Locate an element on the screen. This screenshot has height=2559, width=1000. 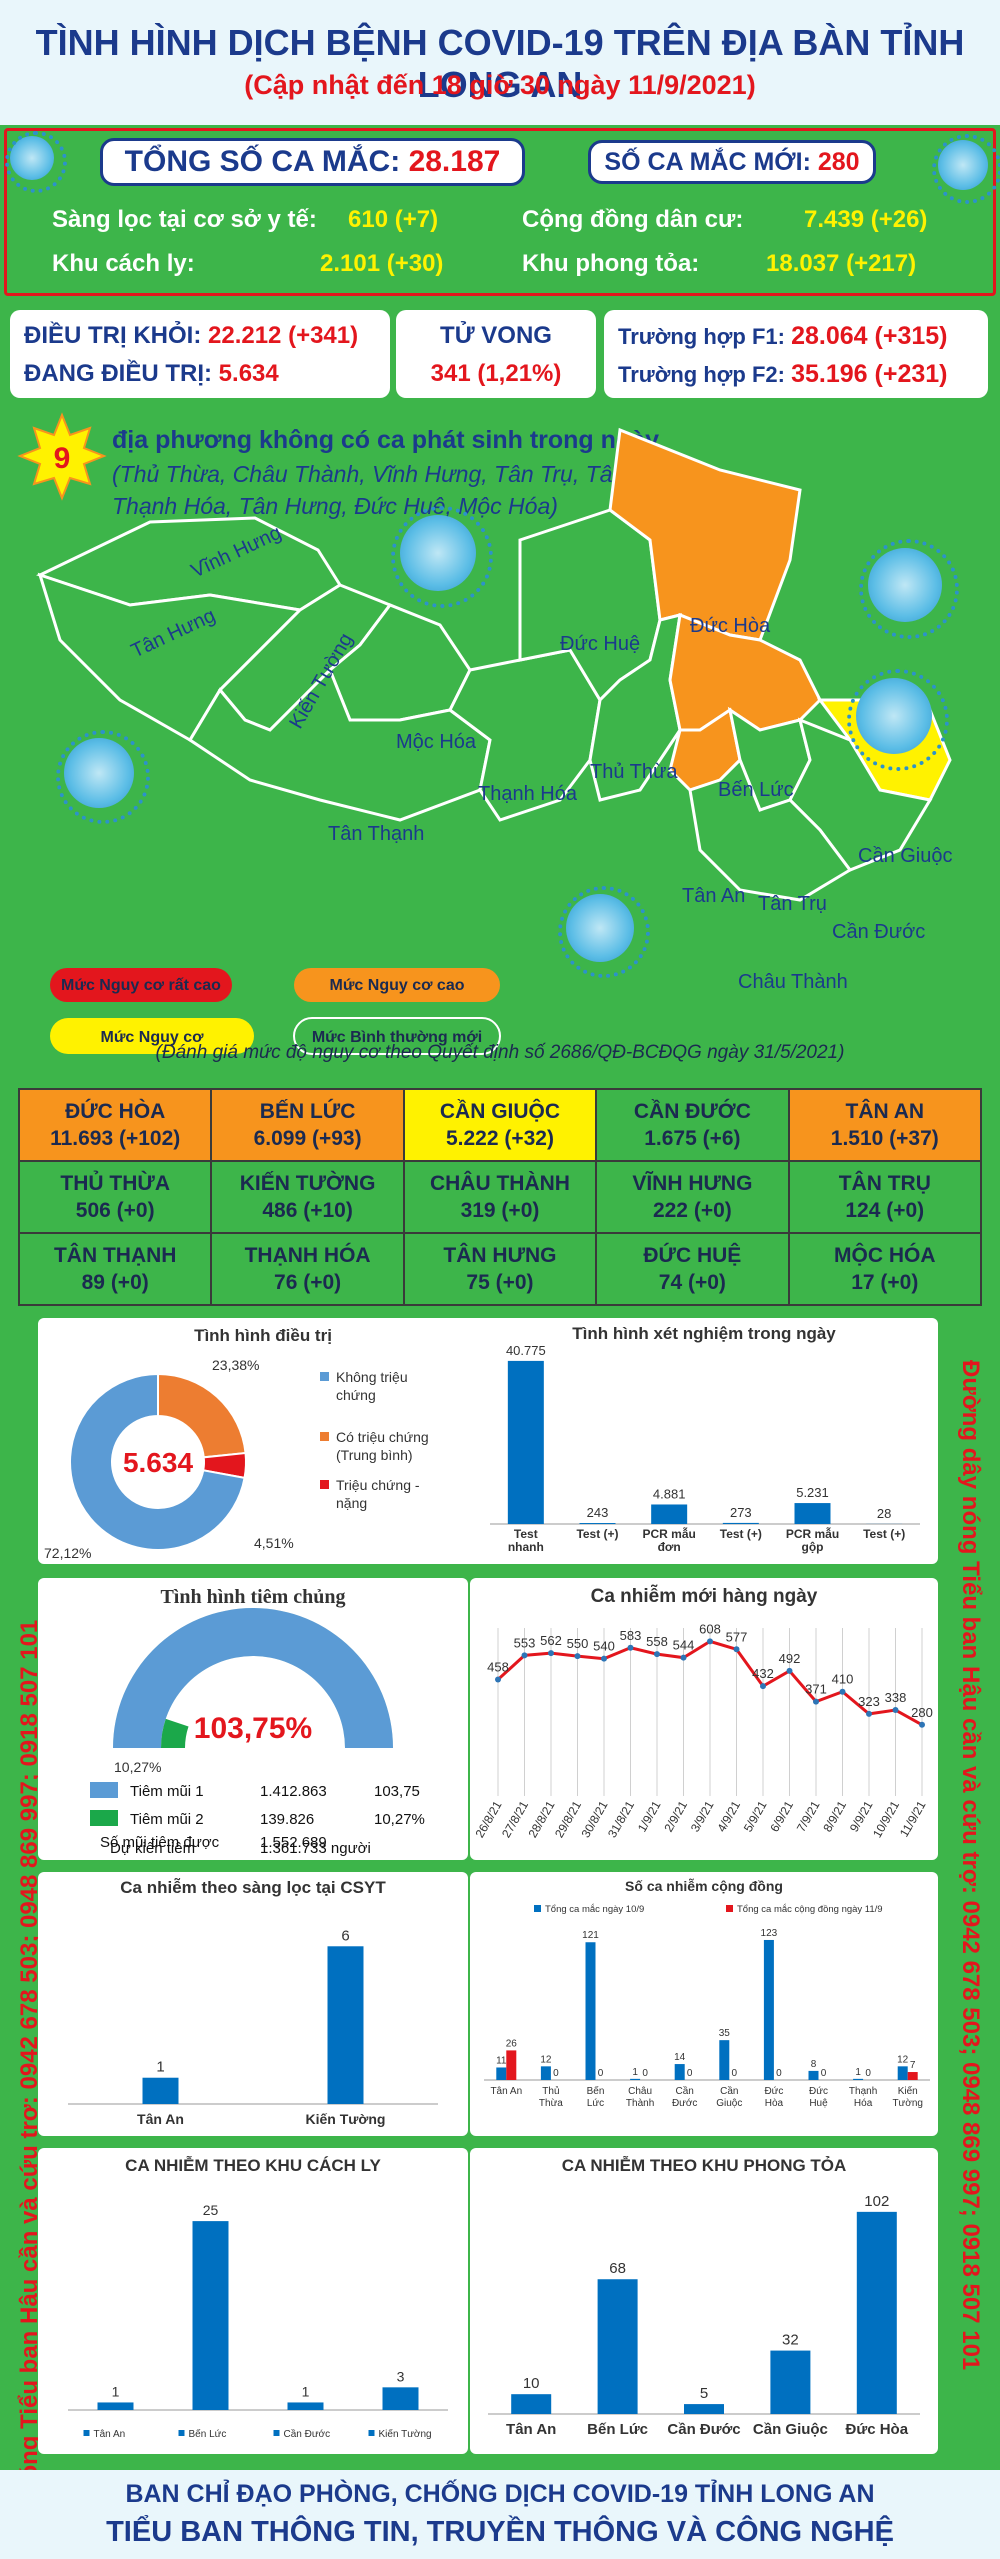
map-label: Tân Trụ is located at coordinates (792, 904).